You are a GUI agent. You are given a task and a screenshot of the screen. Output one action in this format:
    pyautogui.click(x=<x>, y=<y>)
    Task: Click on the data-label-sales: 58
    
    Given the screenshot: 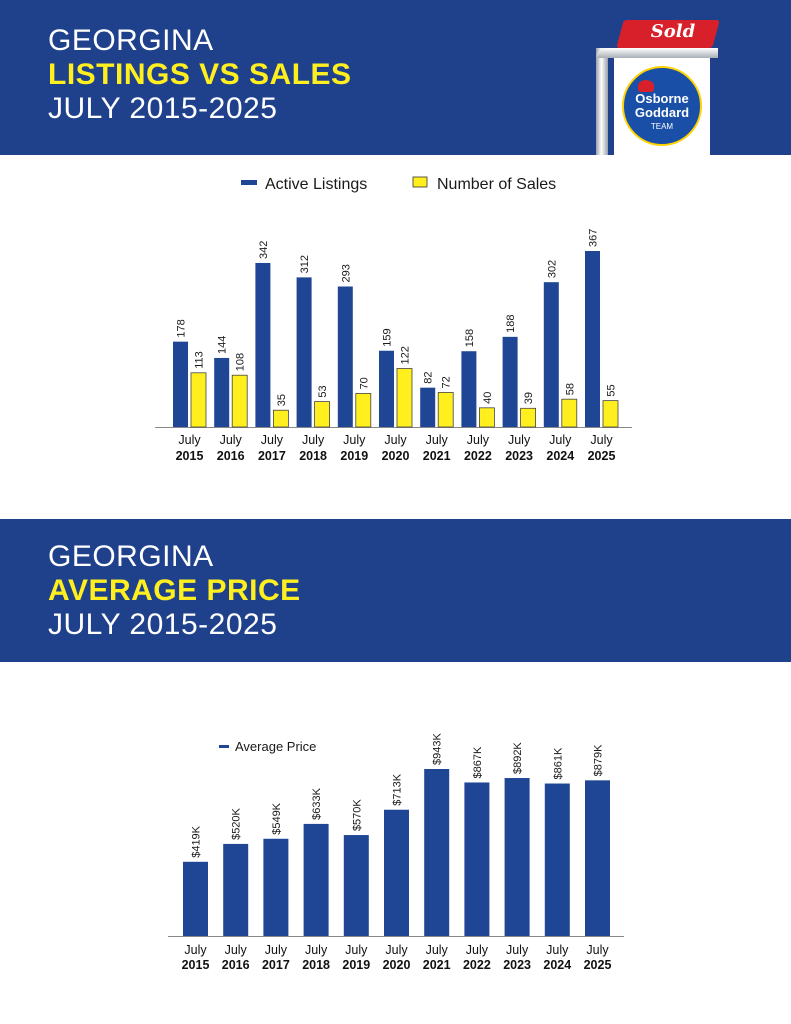 What is the action you would take?
    pyautogui.click(x=570, y=389)
    